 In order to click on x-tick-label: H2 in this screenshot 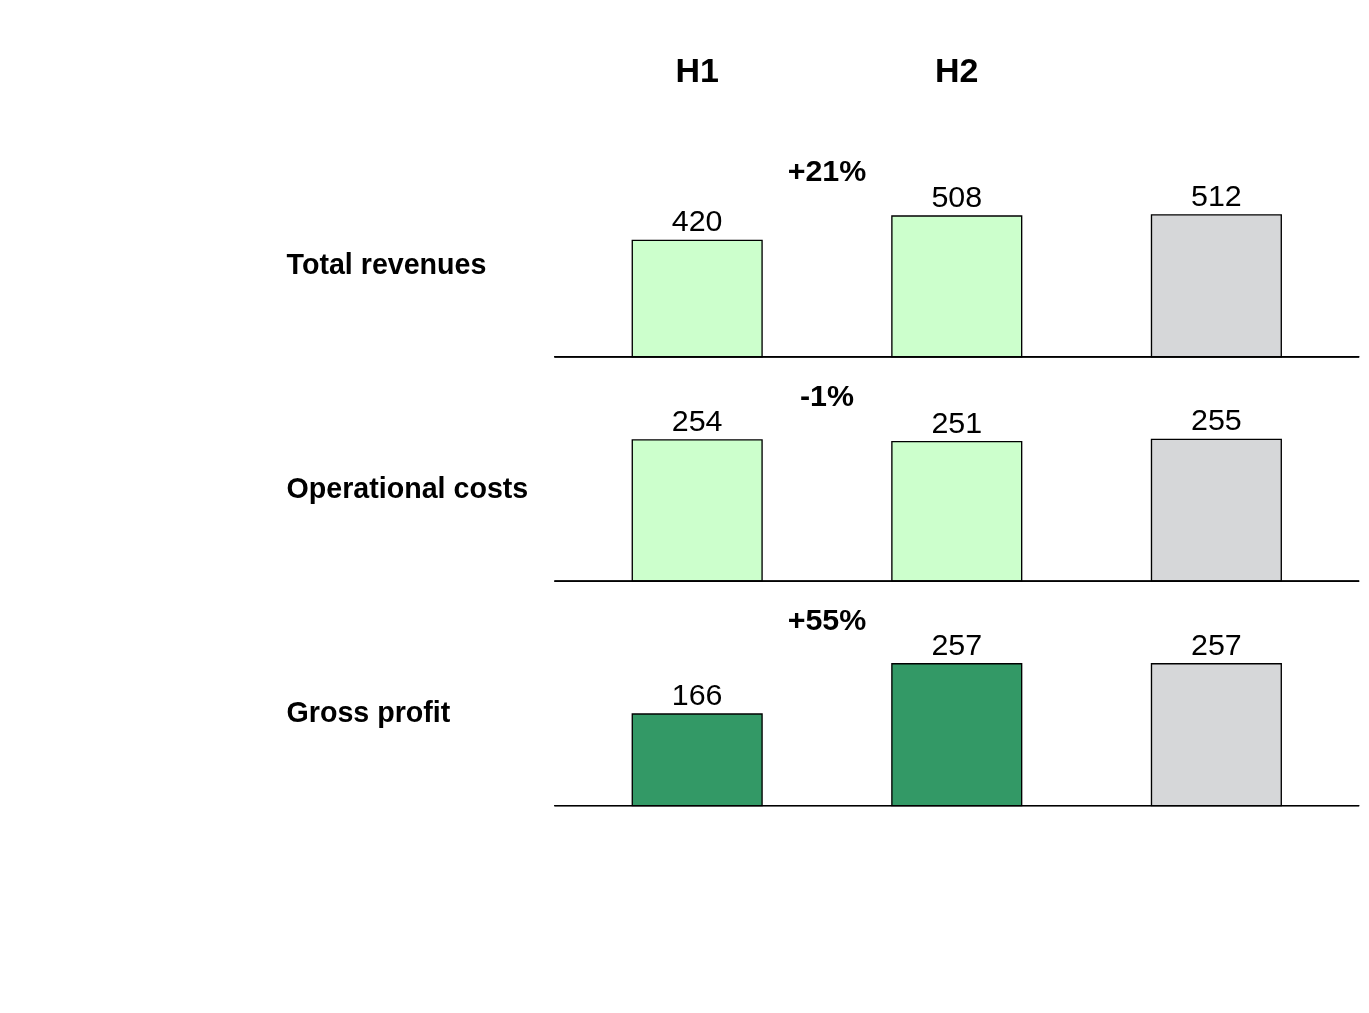, I will do `click(957, 69)`.